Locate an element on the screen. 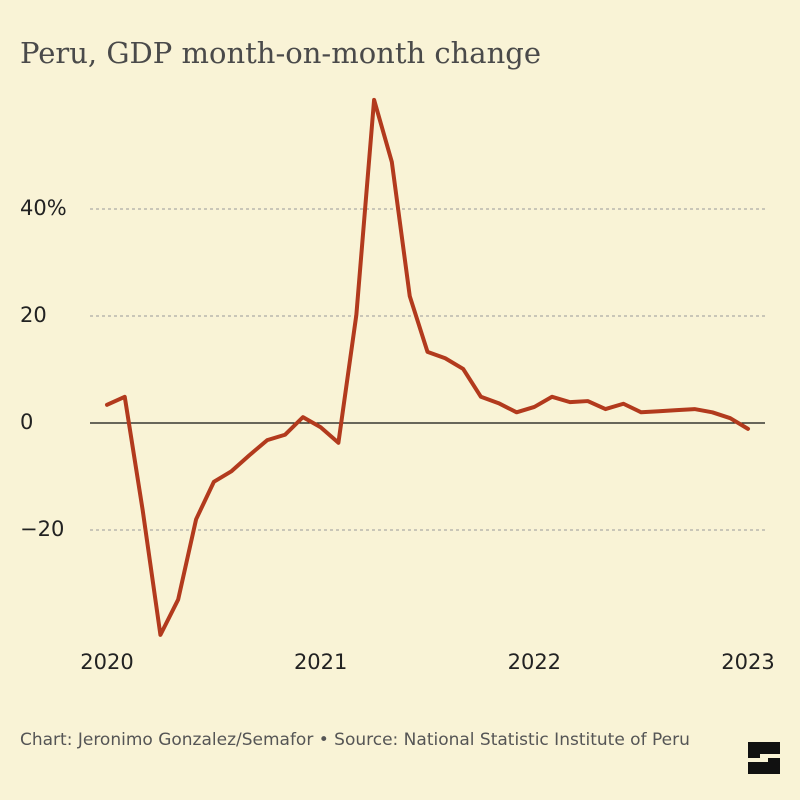 The height and width of the screenshot is (800, 800). x-tick-label: 2022 is located at coordinates (534, 662).